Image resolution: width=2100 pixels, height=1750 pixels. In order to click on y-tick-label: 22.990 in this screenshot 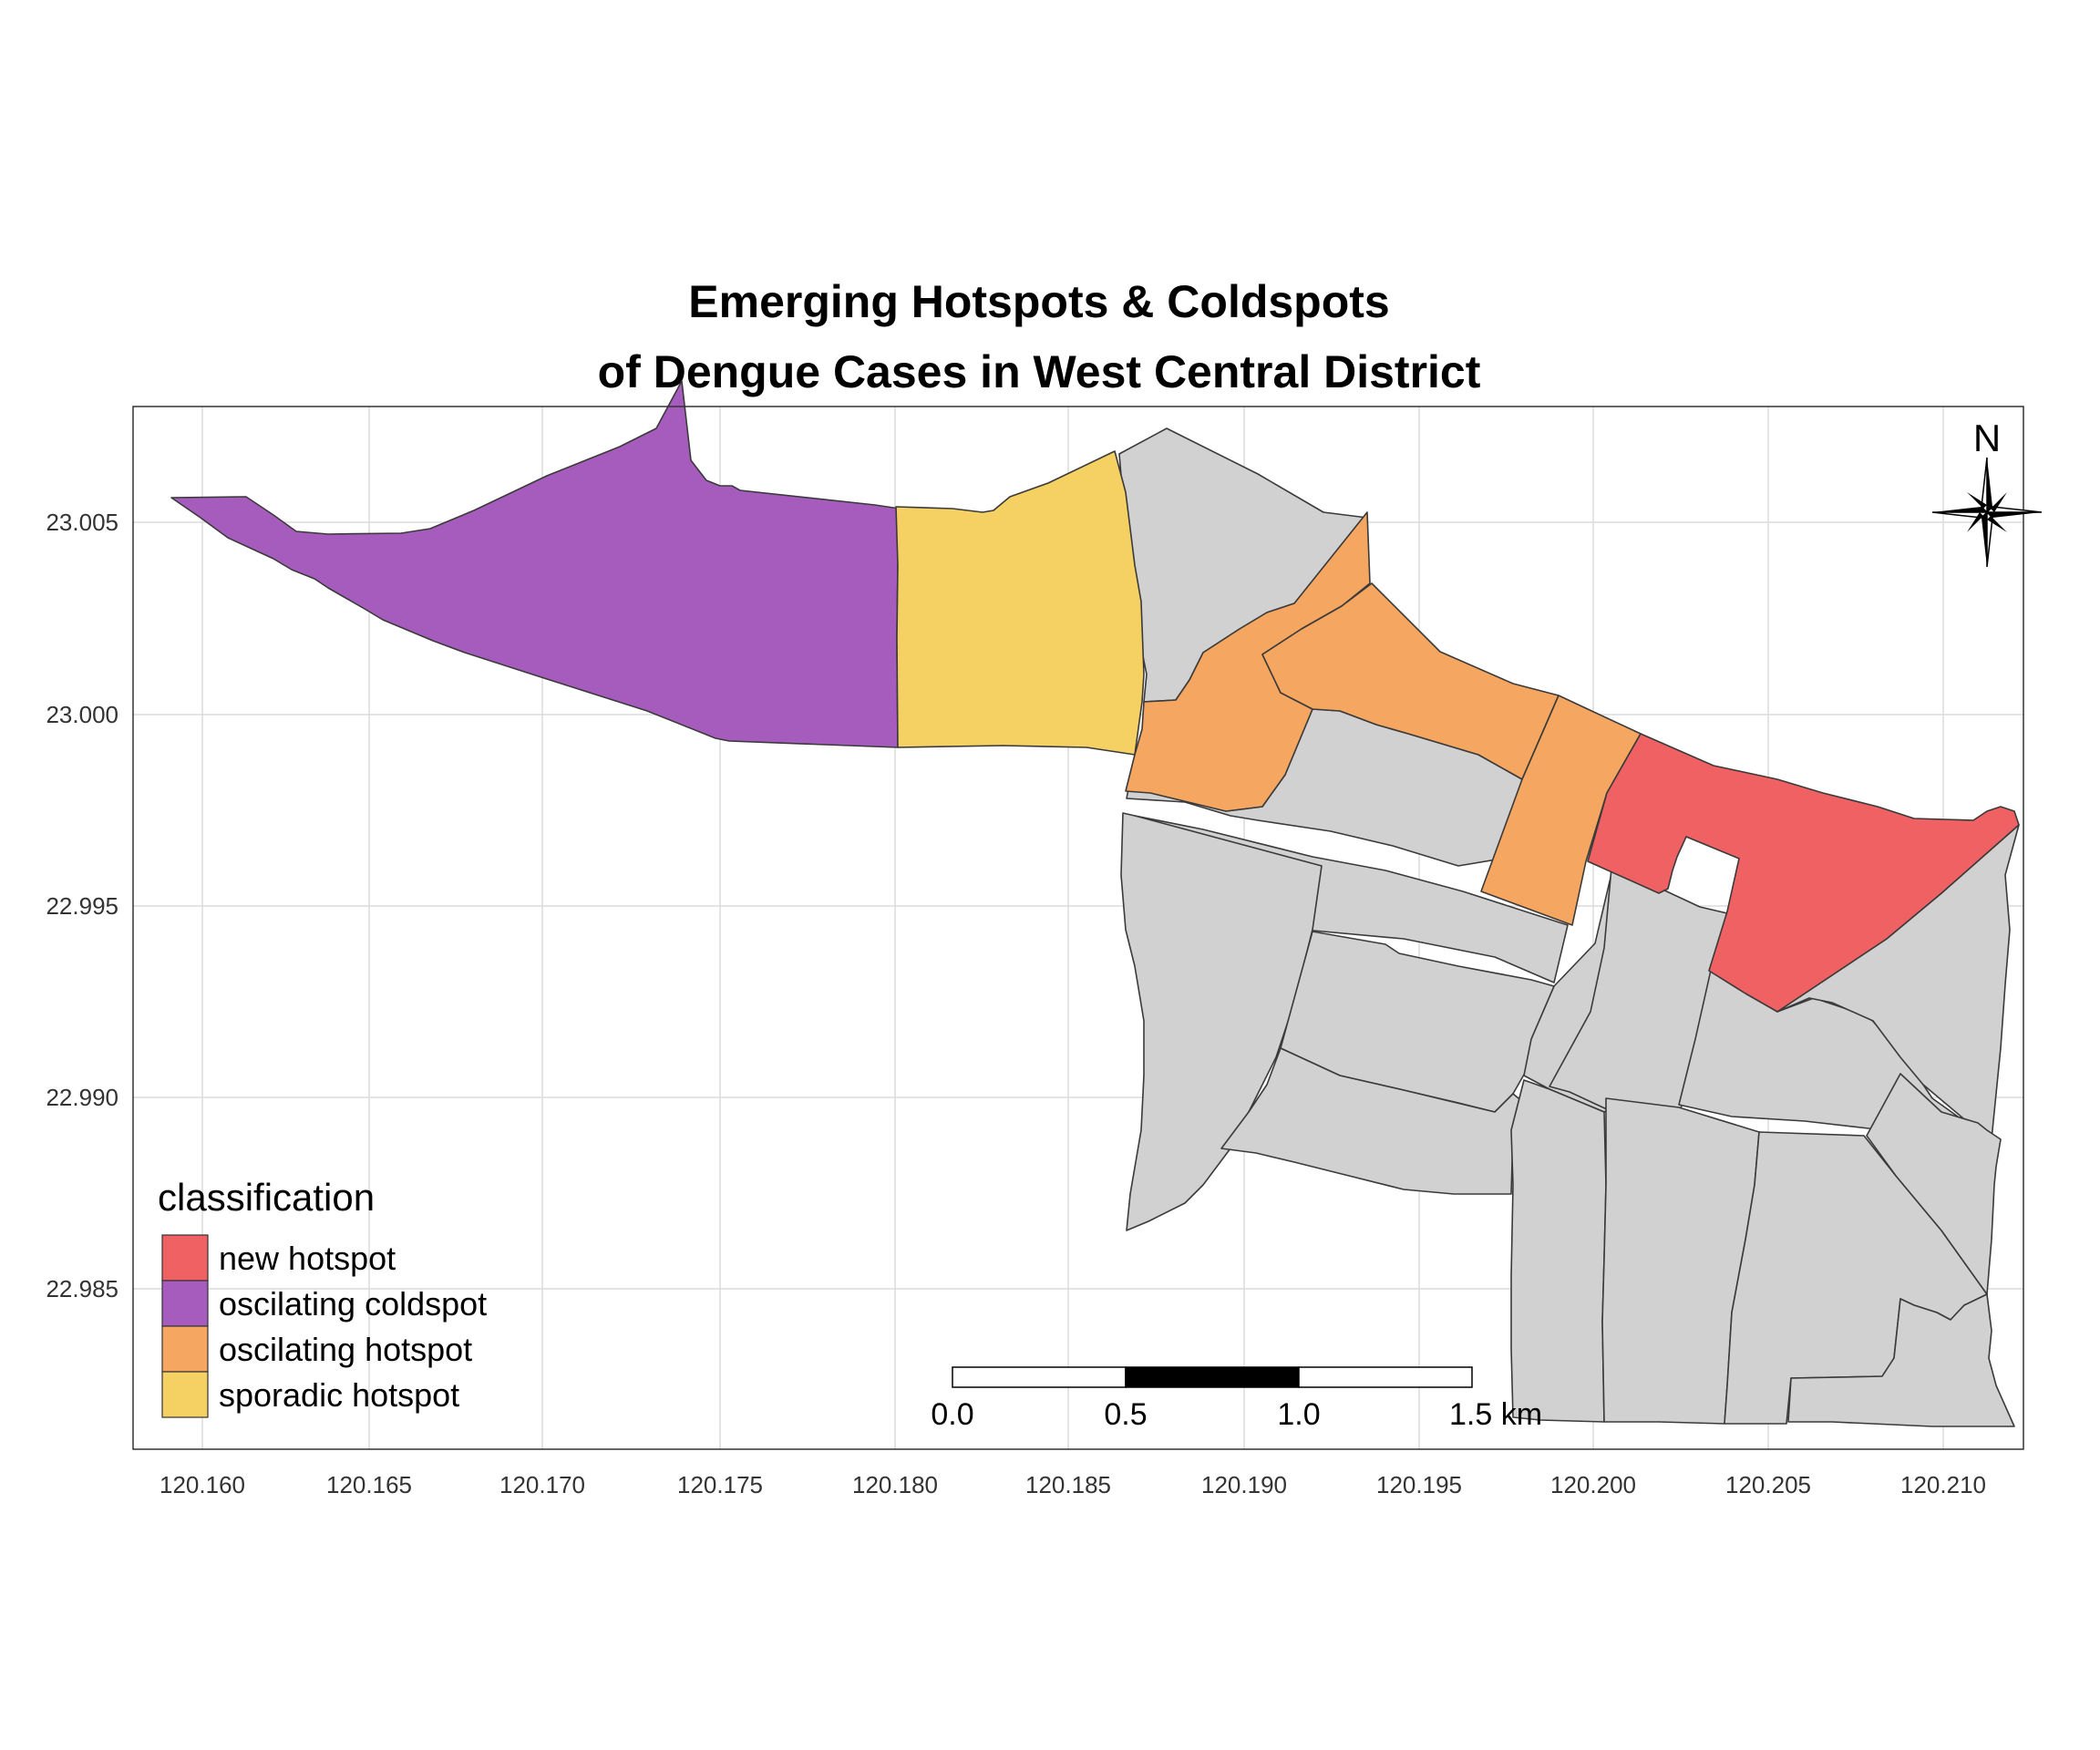, I will do `click(82, 1098)`.